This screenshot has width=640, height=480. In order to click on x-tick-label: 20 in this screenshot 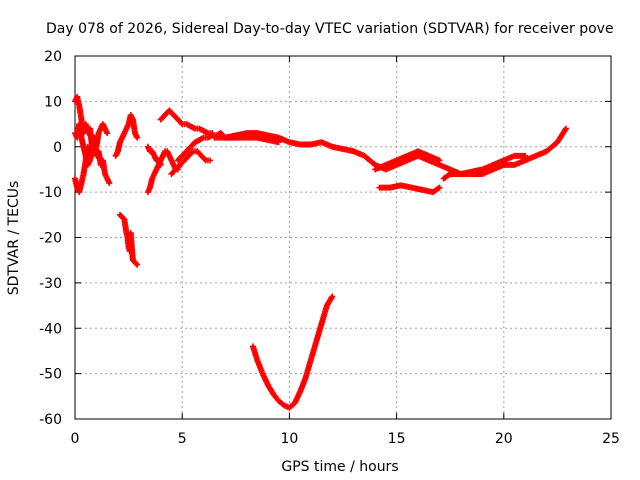, I will do `click(504, 439)`.